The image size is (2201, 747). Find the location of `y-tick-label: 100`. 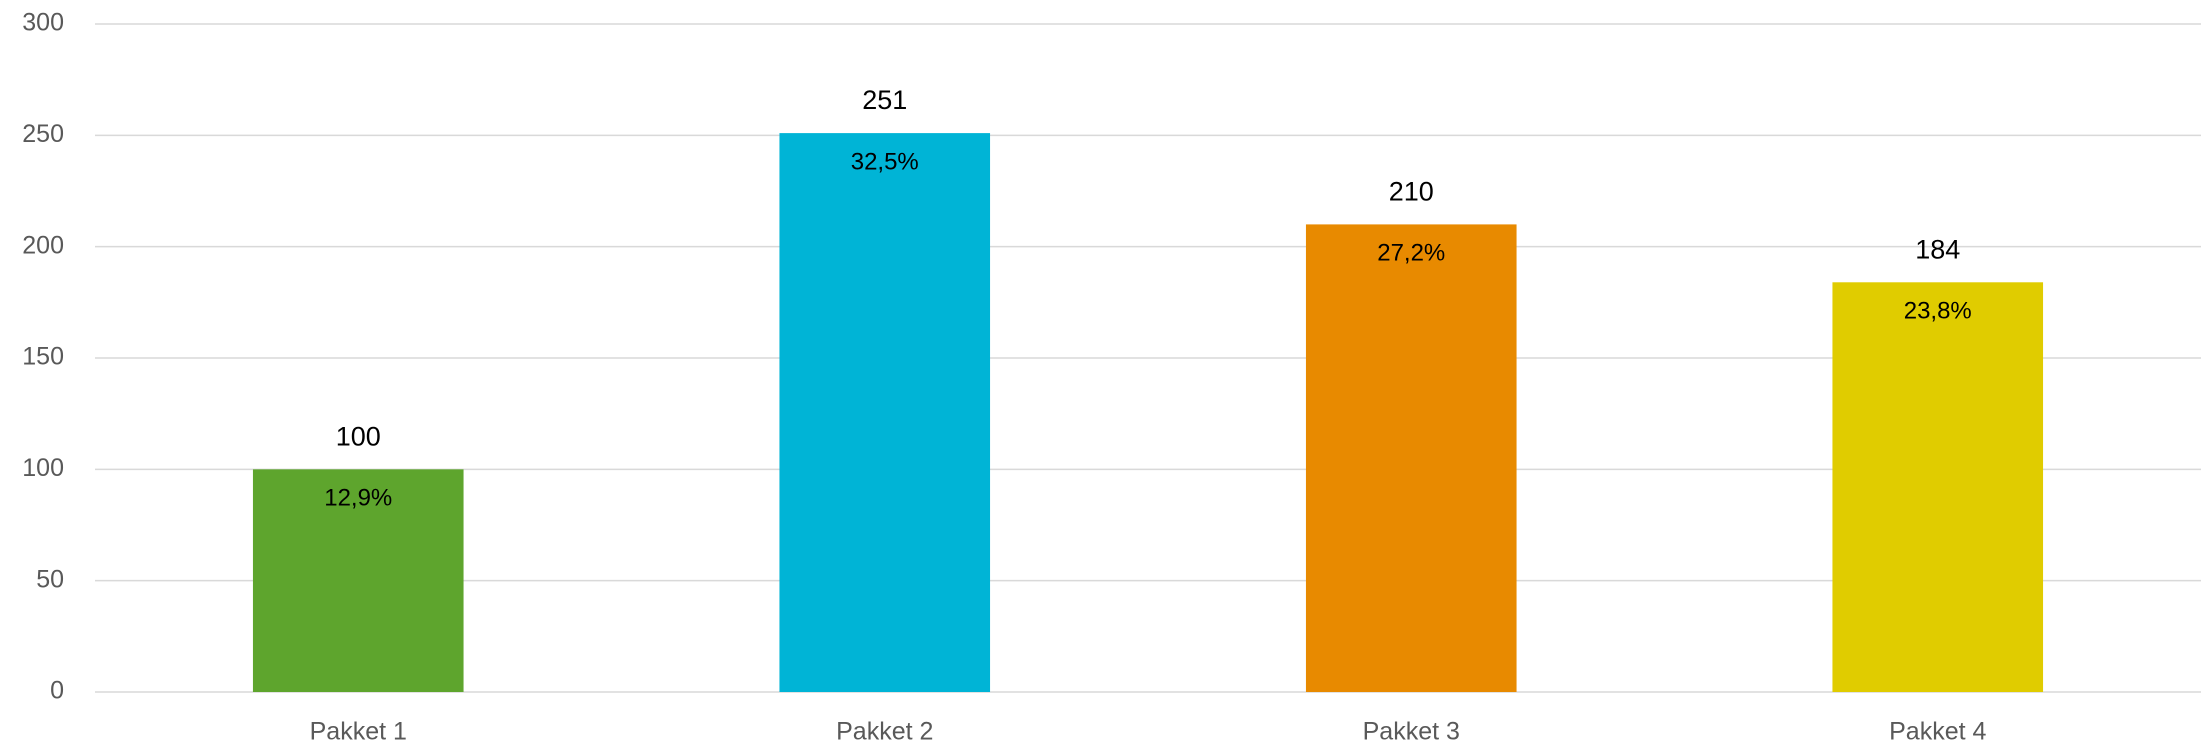

y-tick-label: 100 is located at coordinates (43, 468).